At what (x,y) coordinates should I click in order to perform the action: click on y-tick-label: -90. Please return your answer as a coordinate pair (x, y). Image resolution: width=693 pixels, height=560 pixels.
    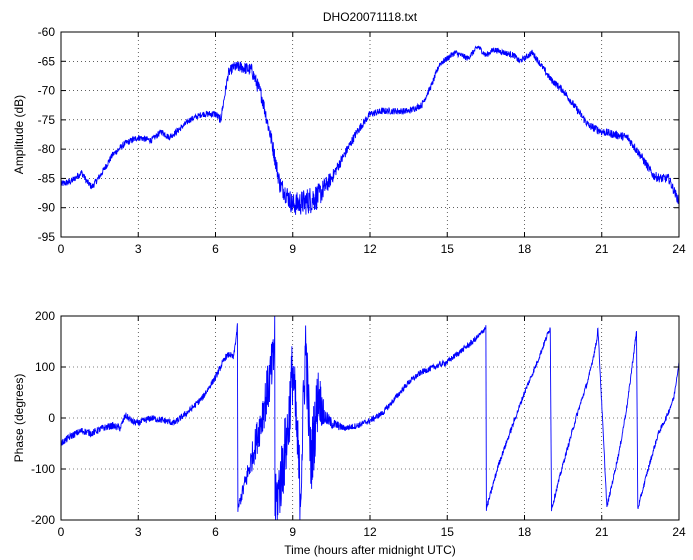
    Looking at the image, I should click on (47, 208).